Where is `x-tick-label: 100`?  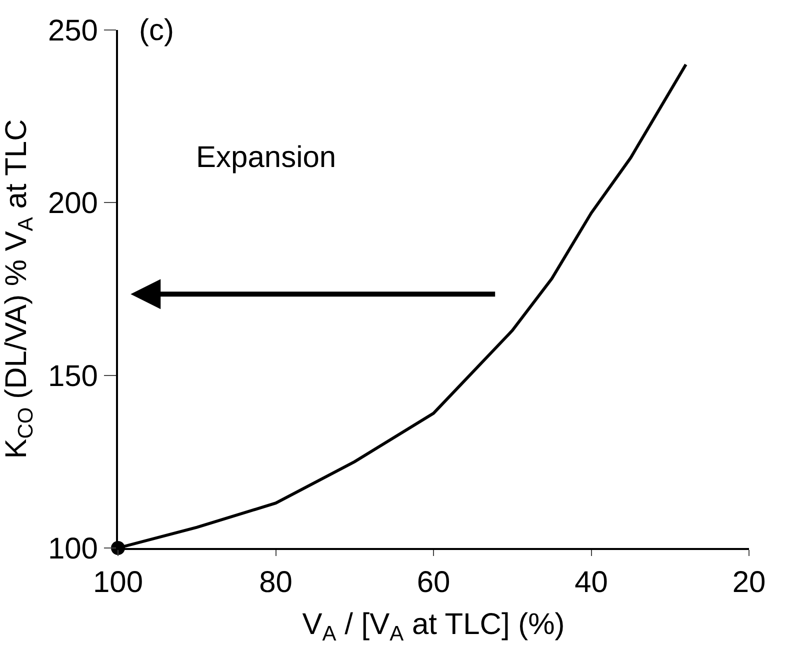 x-tick-label: 100 is located at coordinates (118, 582).